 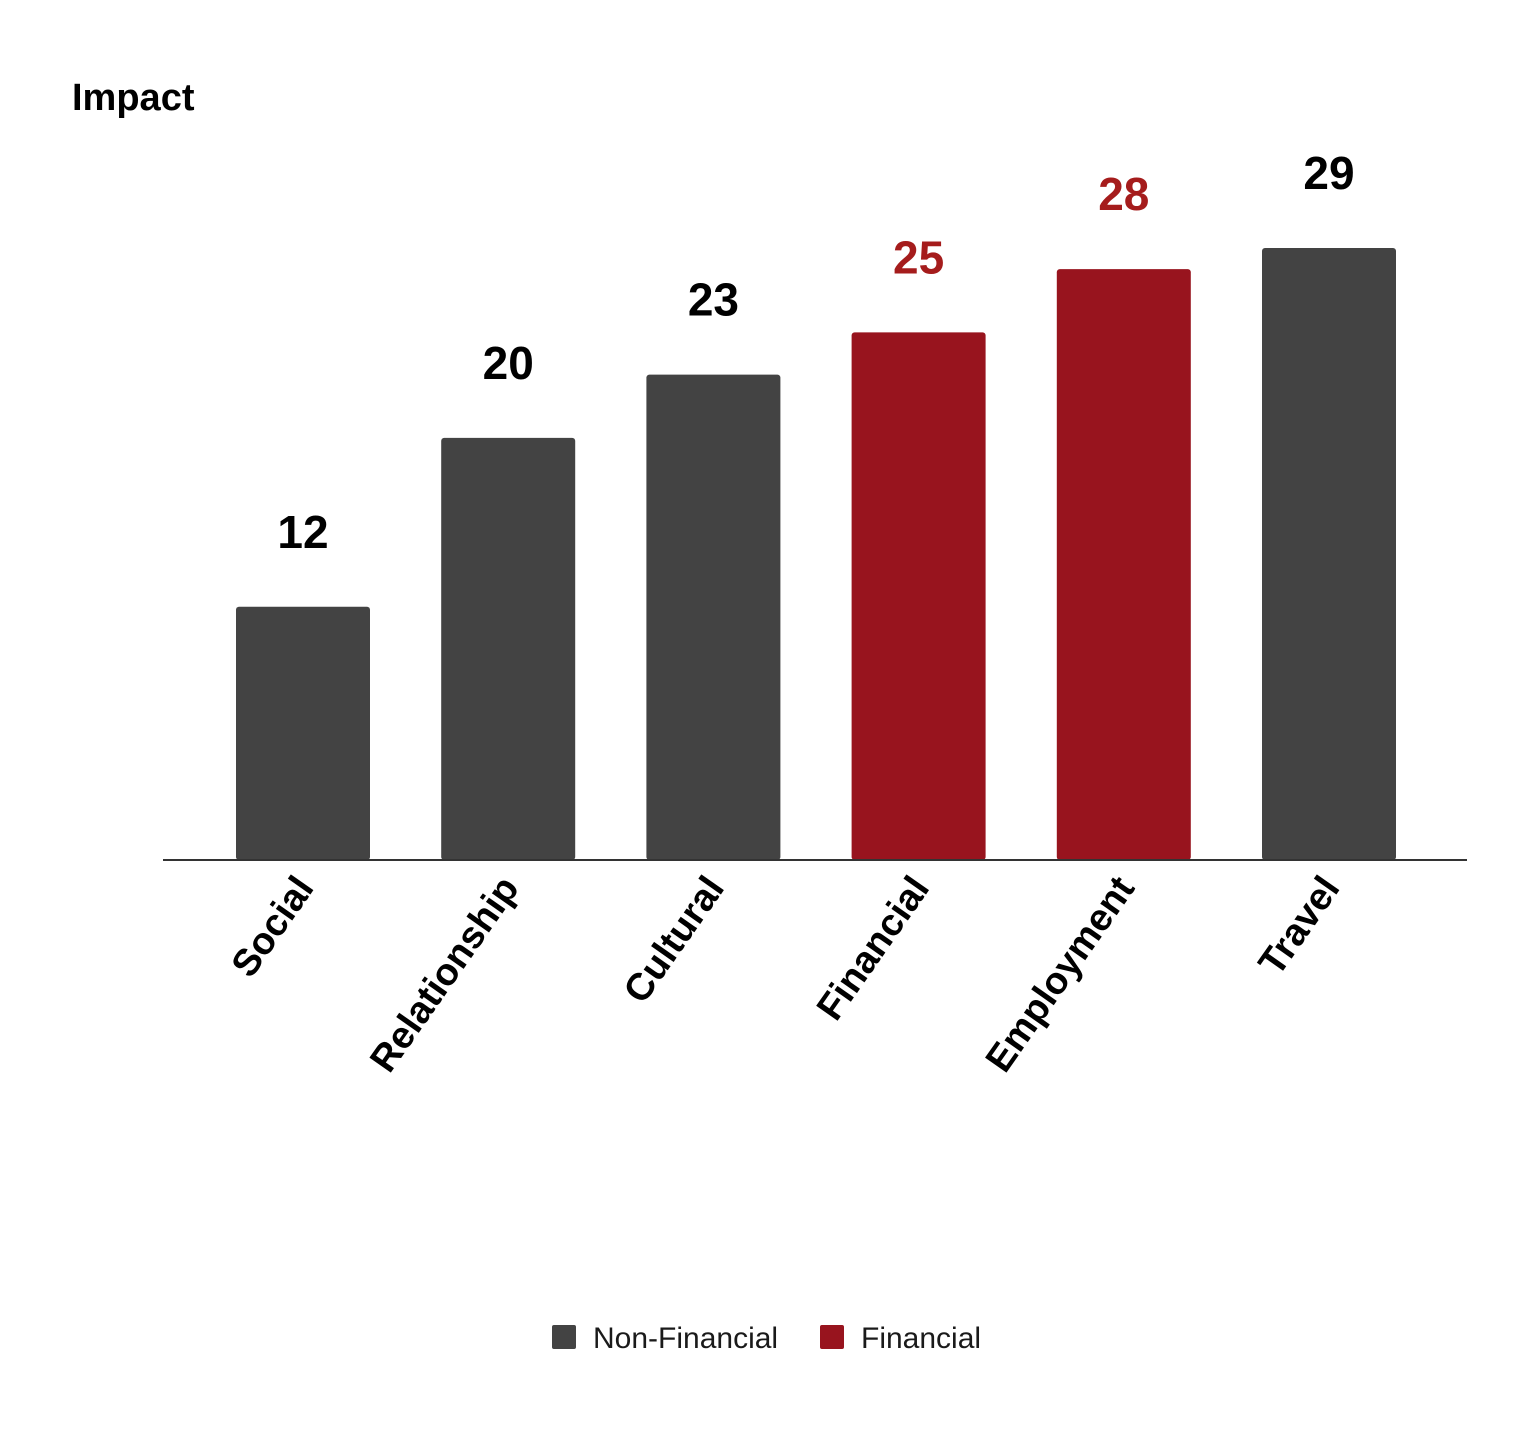 I want to click on y-axis-title: Impact, so click(x=133, y=98).